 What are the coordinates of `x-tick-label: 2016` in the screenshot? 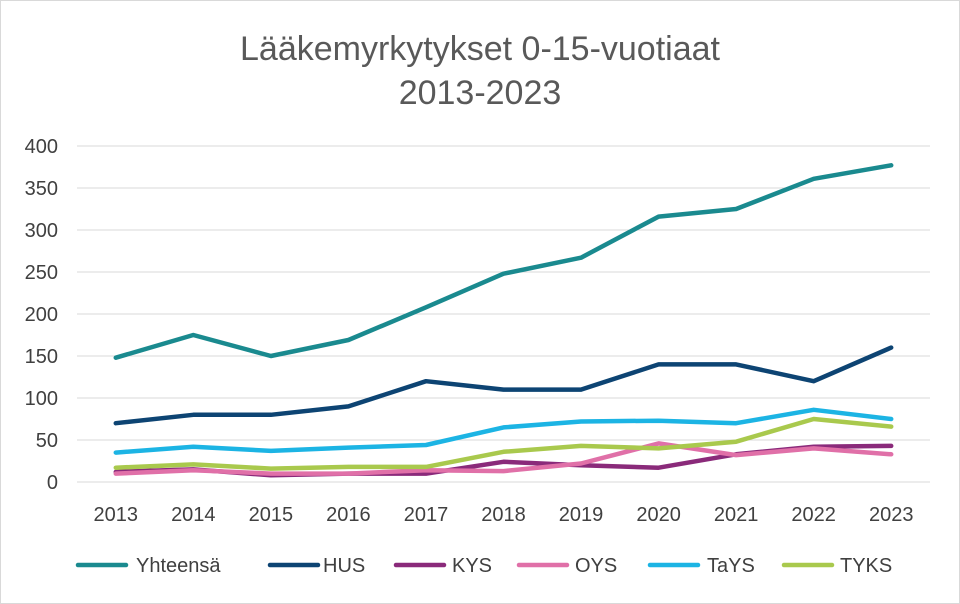 It's located at (348, 515).